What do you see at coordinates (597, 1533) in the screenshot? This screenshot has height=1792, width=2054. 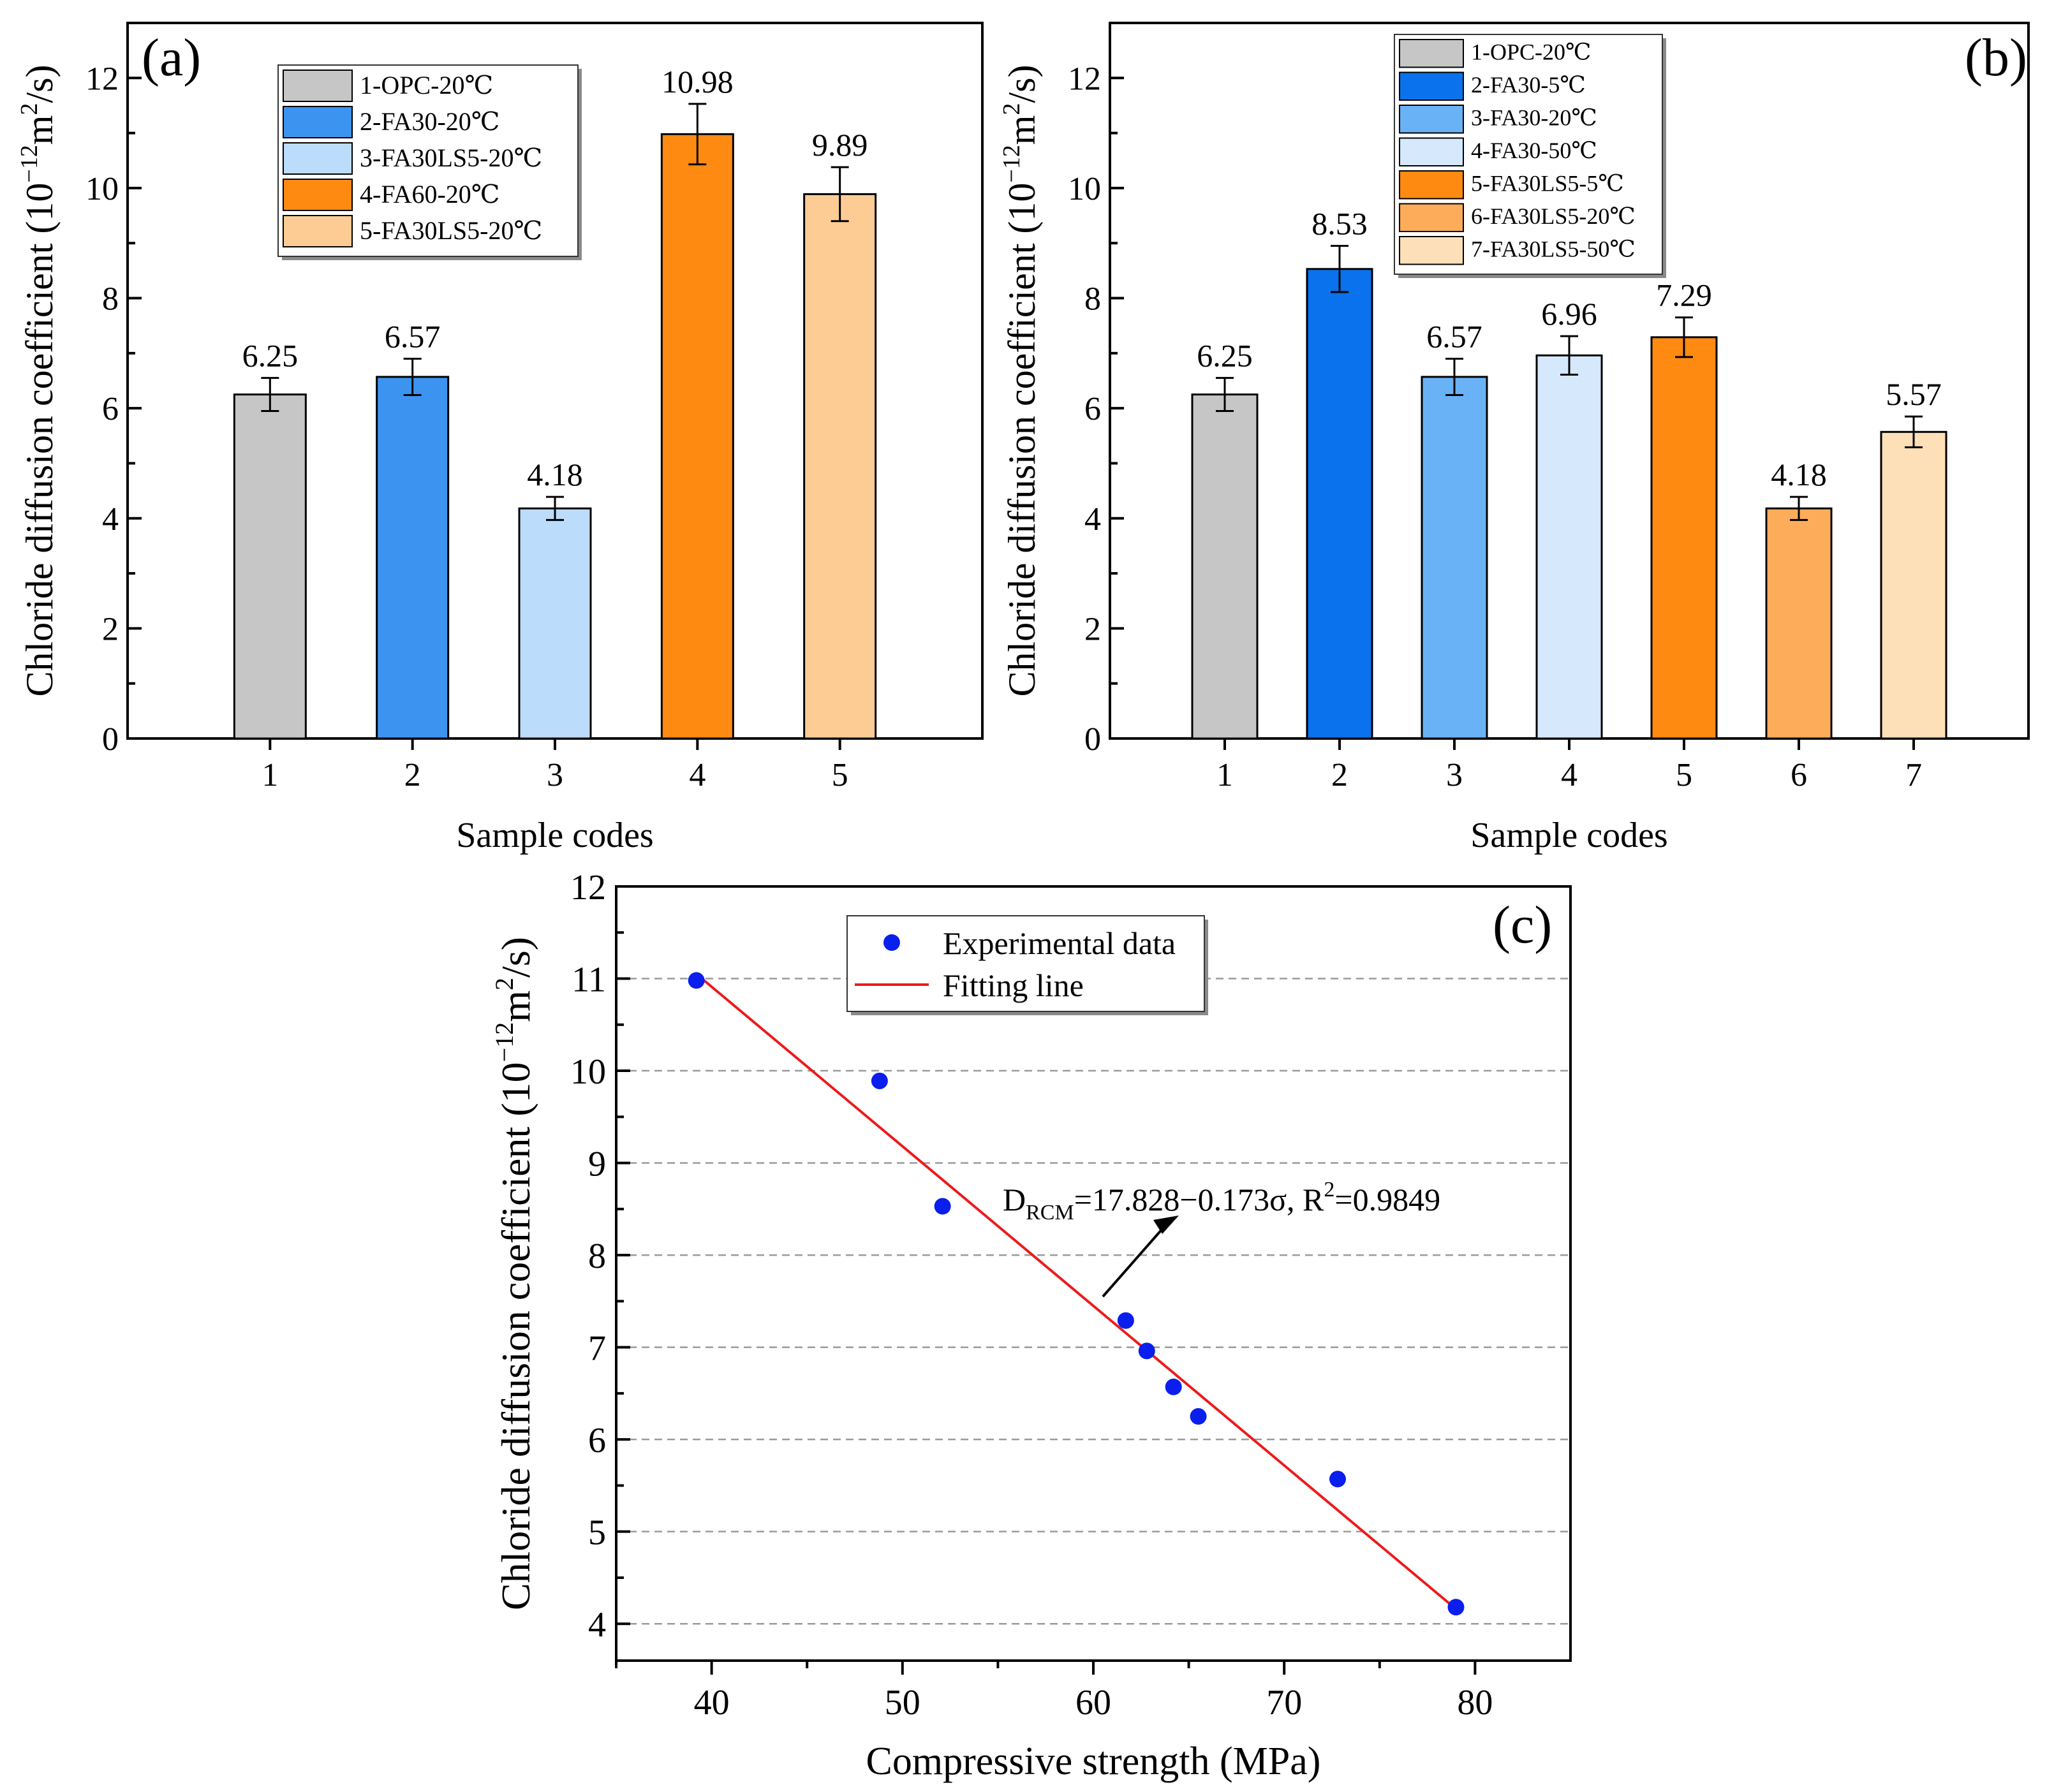 I see `y-tick-label: 5` at bounding box center [597, 1533].